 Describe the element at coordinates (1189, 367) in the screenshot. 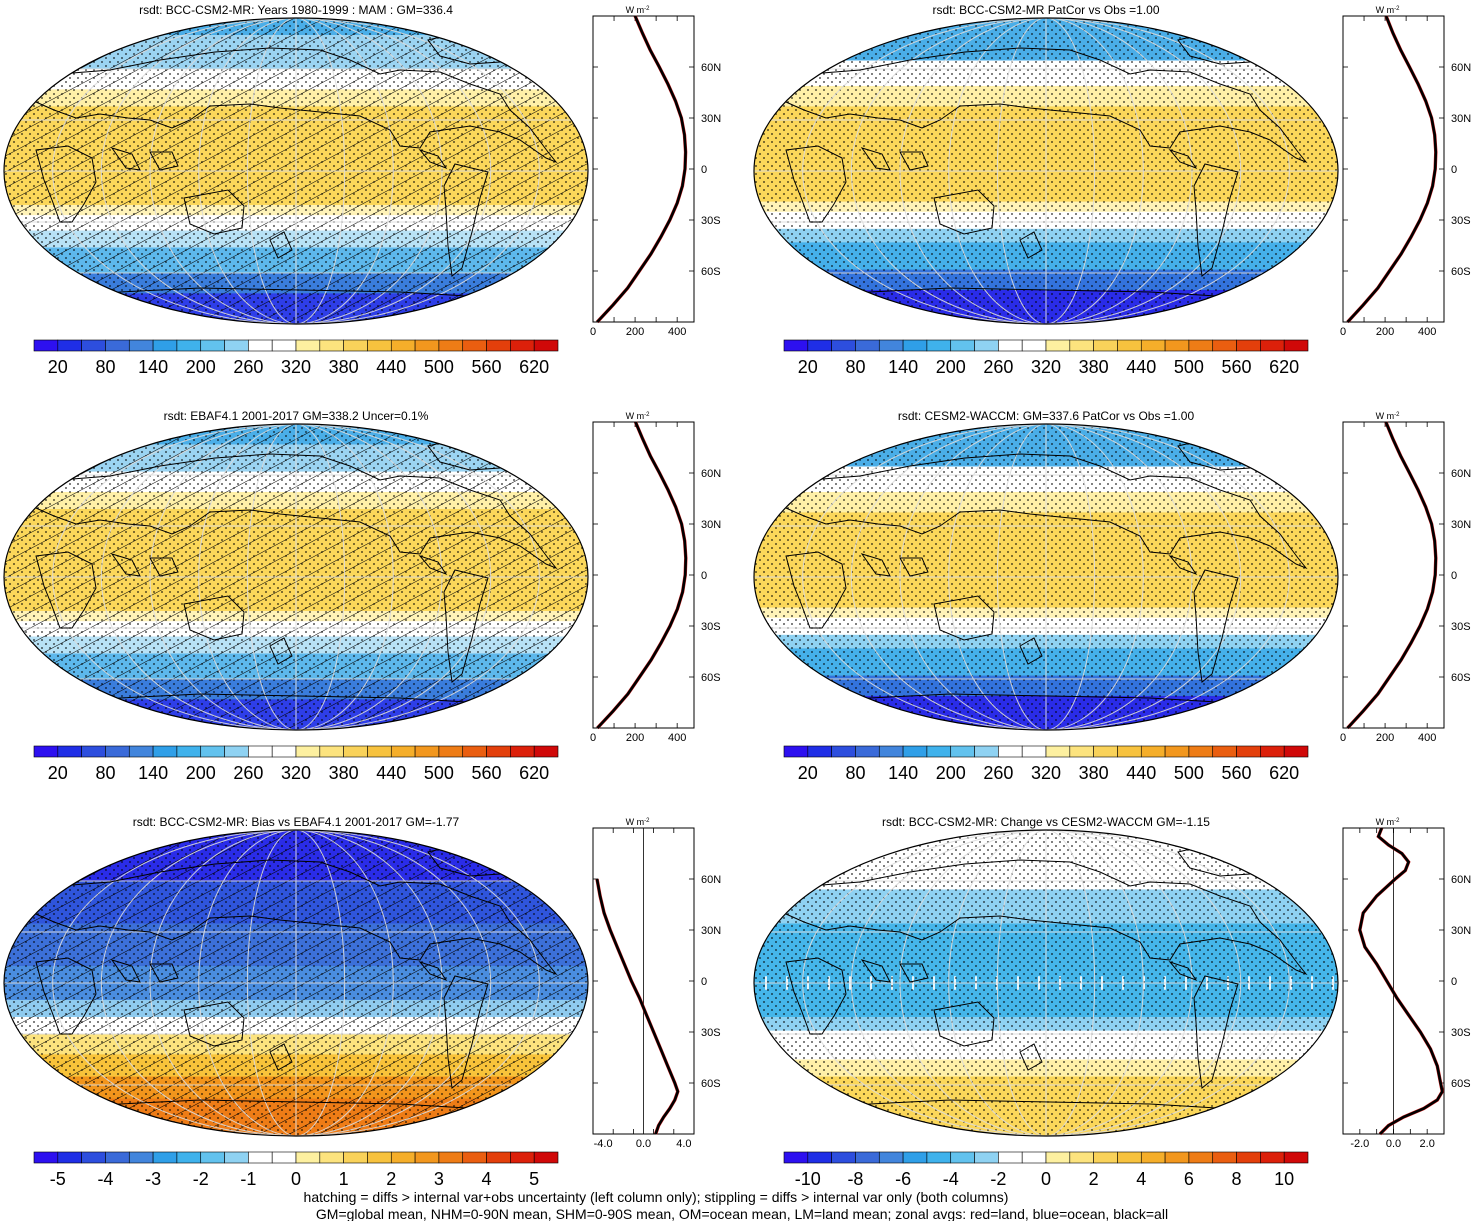

I see `colorbar-tick-label: 500` at that location.